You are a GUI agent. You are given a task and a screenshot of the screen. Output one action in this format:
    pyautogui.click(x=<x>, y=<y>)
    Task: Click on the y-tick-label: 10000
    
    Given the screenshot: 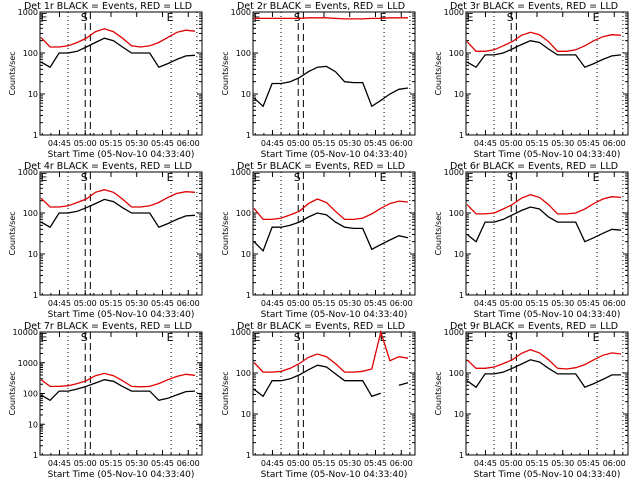 What is the action you would take?
    pyautogui.click(x=25, y=332)
    